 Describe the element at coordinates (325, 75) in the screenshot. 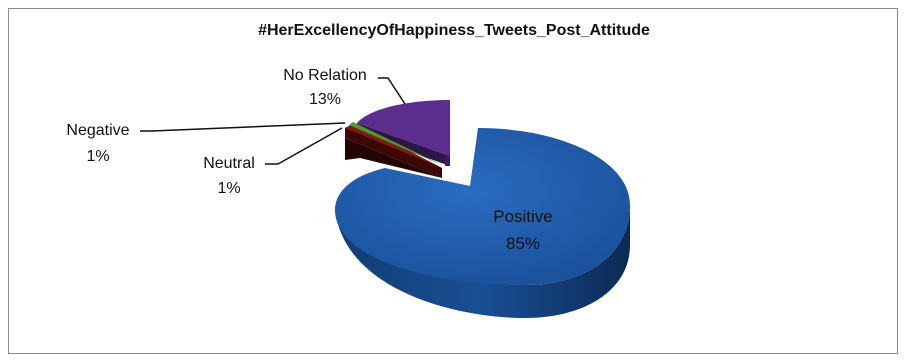

I see `label-no-relation: No Relation` at that location.